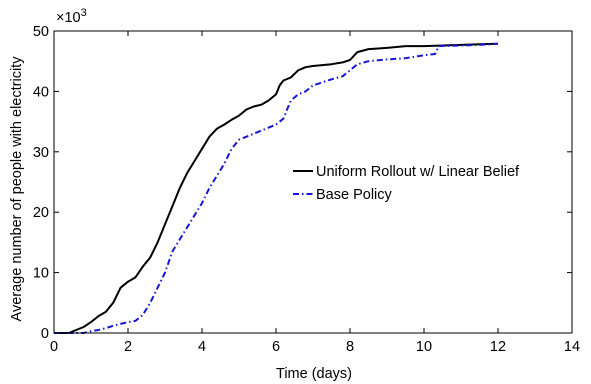  Describe the element at coordinates (128, 347) in the screenshot. I see `x-tick-label: 2` at that location.